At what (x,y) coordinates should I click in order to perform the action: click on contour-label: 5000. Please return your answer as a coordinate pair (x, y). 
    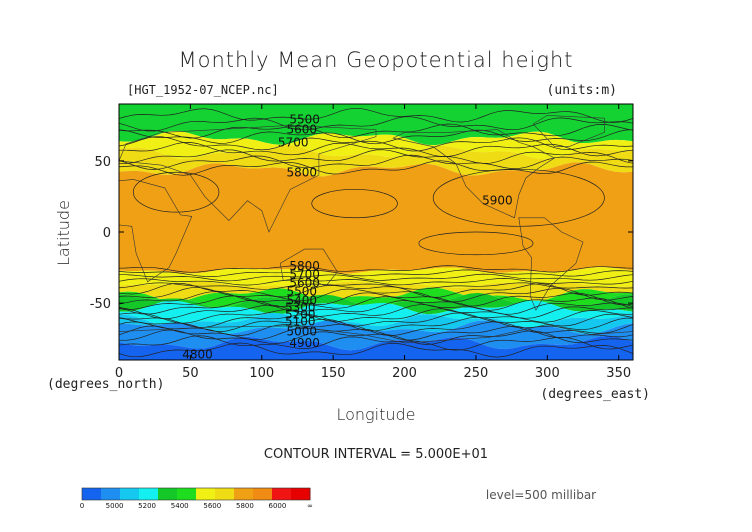
    Looking at the image, I should click on (302, 332).